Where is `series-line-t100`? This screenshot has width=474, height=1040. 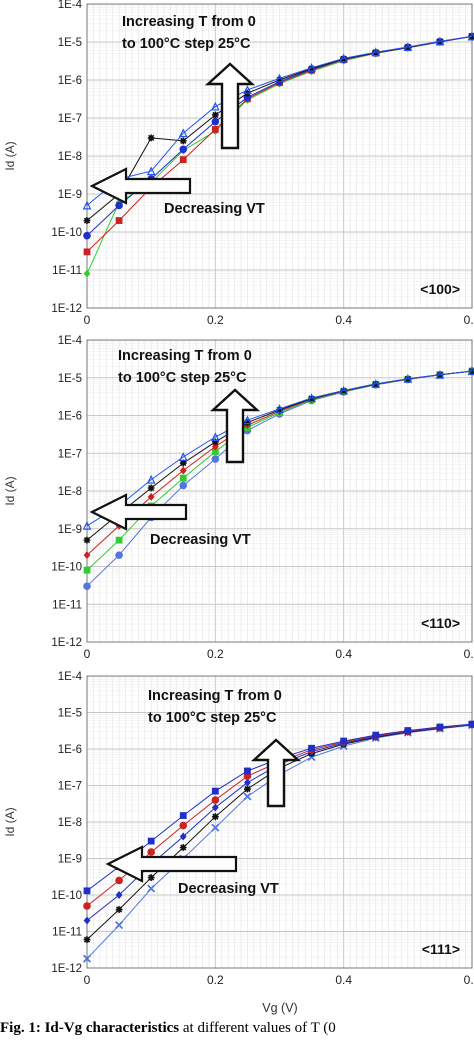 series-line-t100 is located at coordinates (279, 448).